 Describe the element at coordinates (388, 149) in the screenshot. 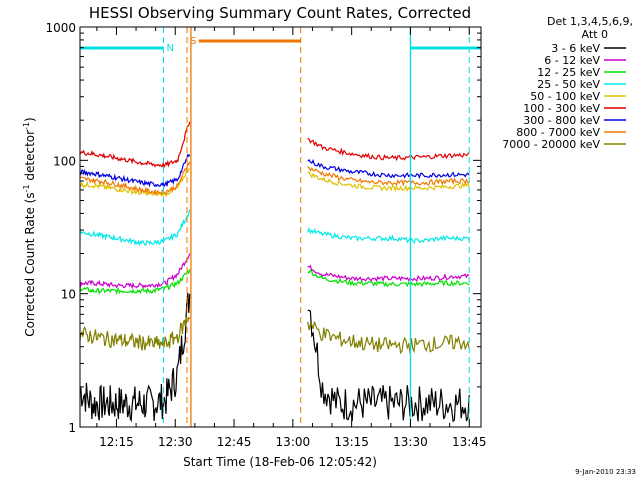

I see `series-5-line-post` at that location.